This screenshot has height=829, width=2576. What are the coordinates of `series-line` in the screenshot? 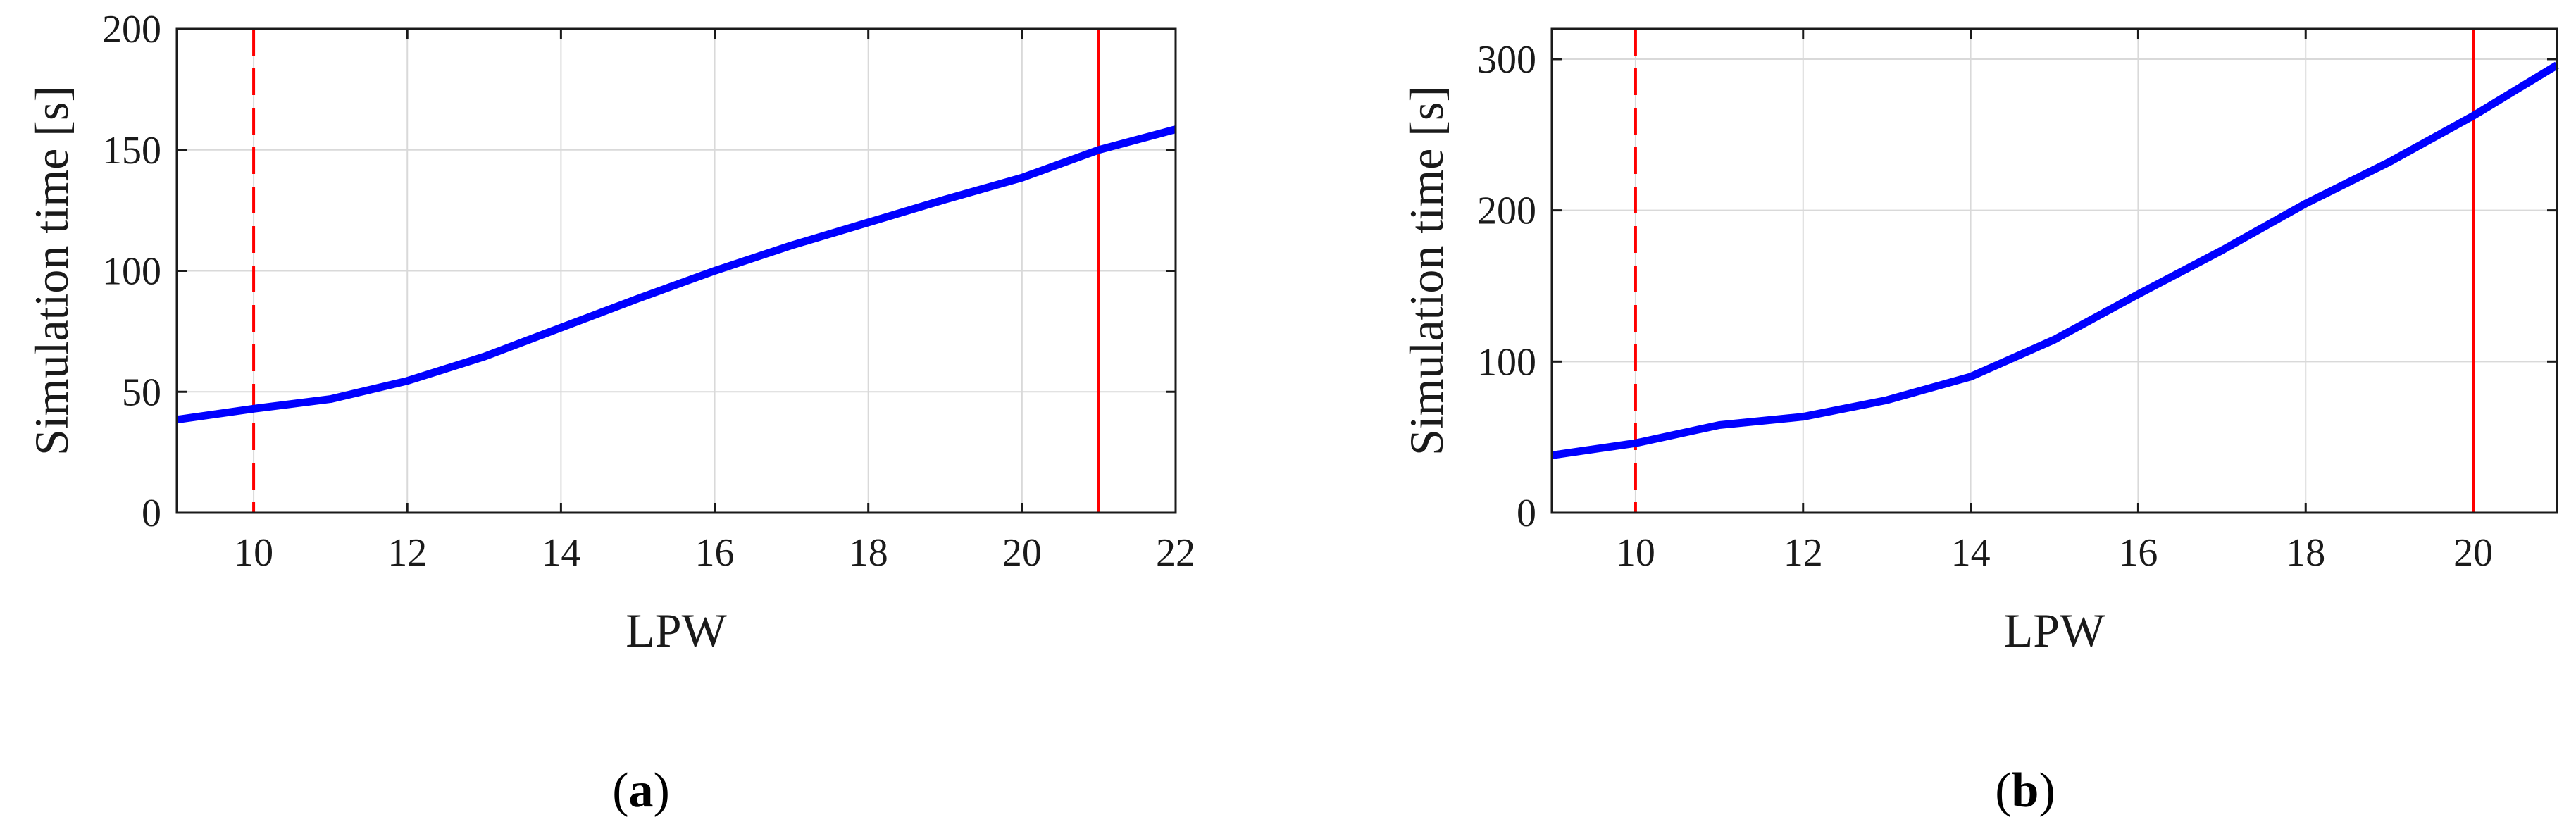 It's located at (676, 274).